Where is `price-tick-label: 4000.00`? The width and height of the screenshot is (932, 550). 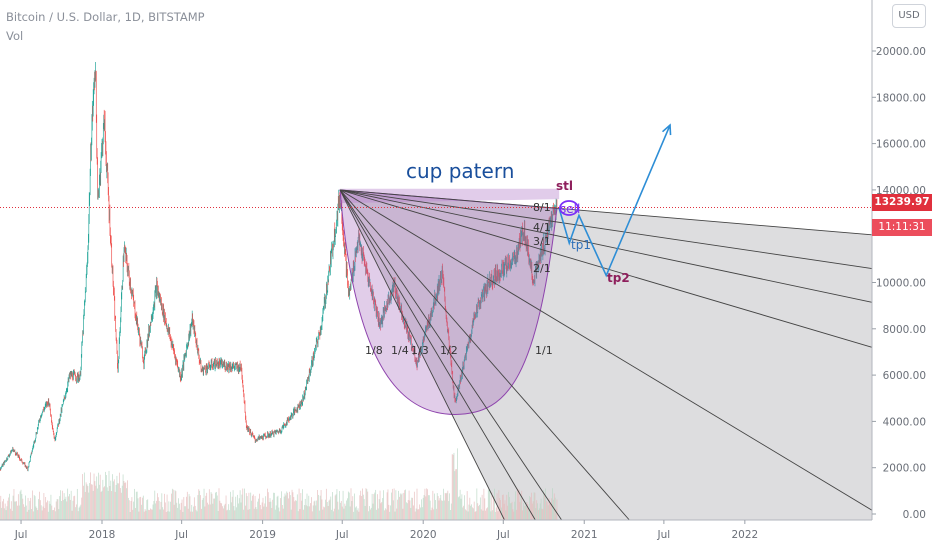 price-tick-label: 4000.00 is located at coordinates (904, 422).